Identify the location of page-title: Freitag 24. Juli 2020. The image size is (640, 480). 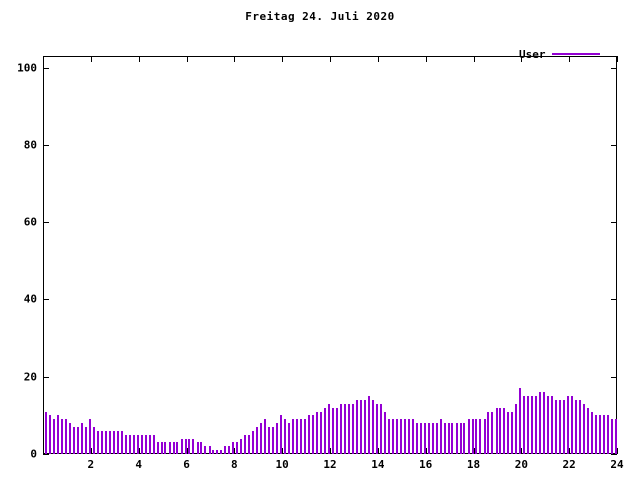
(320, 16).